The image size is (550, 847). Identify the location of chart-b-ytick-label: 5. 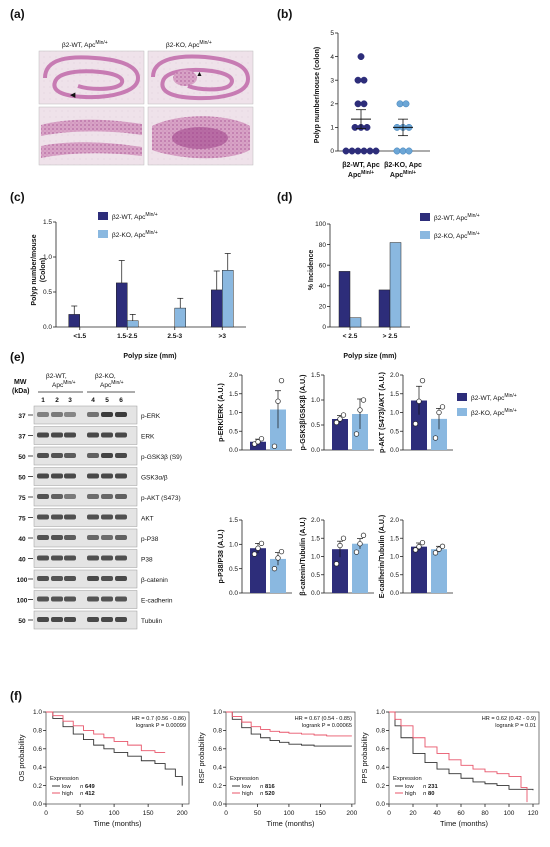
(332, 33).